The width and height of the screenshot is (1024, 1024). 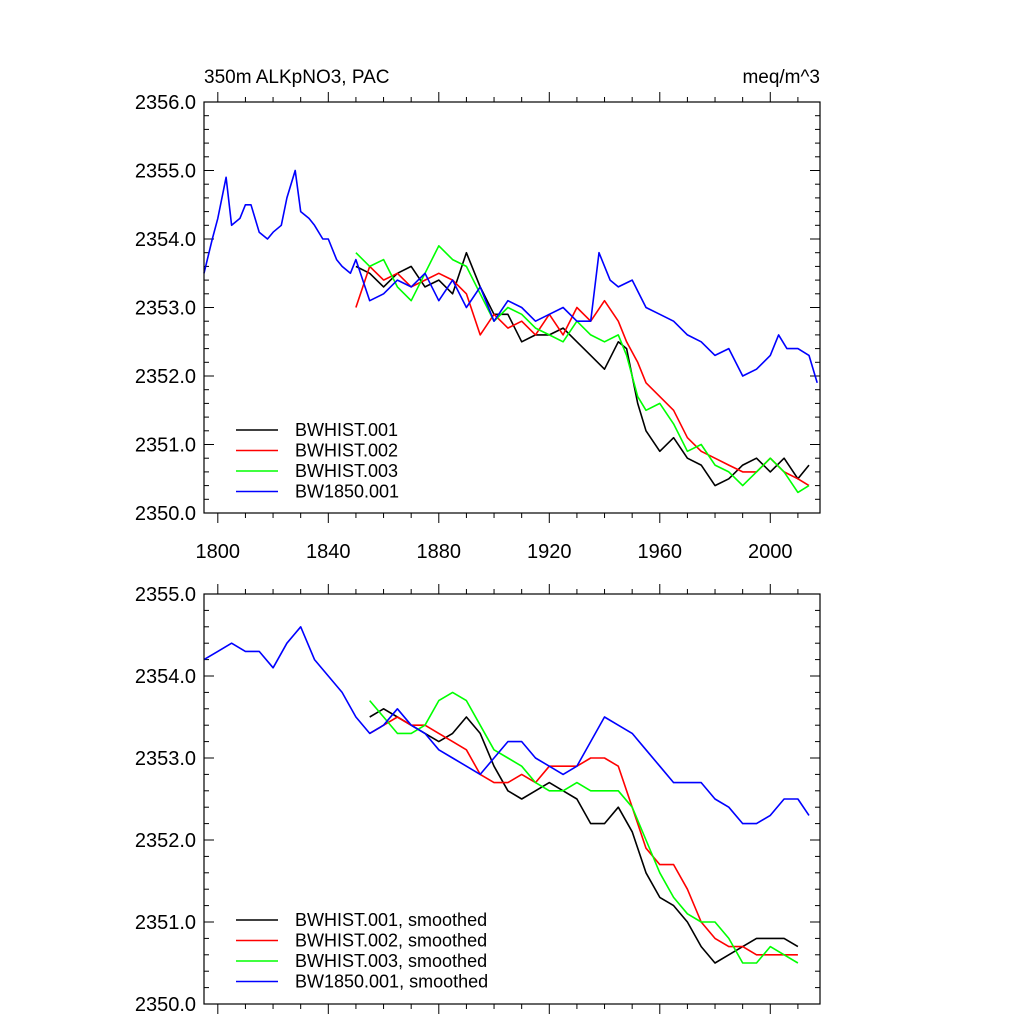 I want to click on x-tick-label: 1920, so click(x=549, y=552).